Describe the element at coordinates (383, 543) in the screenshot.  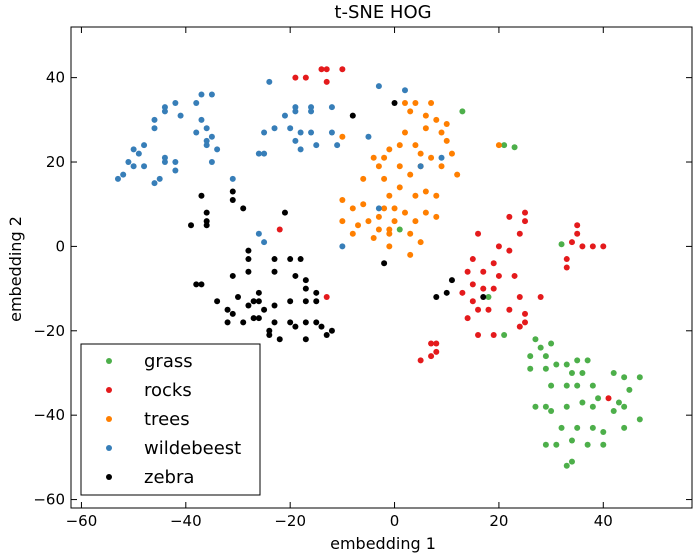
I see `x-axis-label: embedding 1` at that location.